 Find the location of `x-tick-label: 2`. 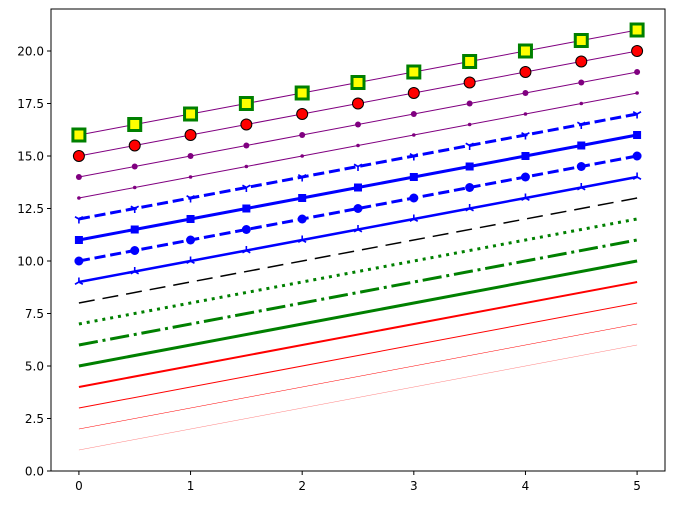

x-tick-label: 2 is located at coordinates (302, 486).